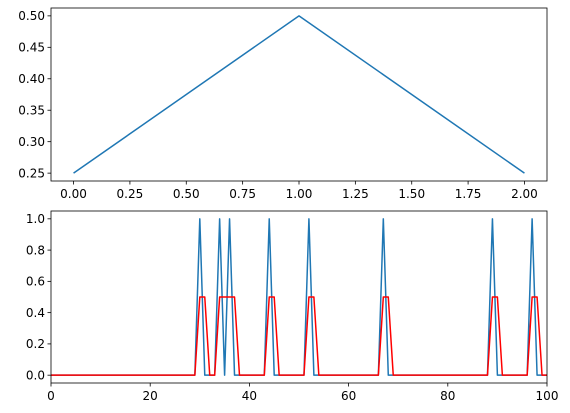 This screenshot has width=570, height=413. I want to click on x-tick-label: 0, so click(51, 396).